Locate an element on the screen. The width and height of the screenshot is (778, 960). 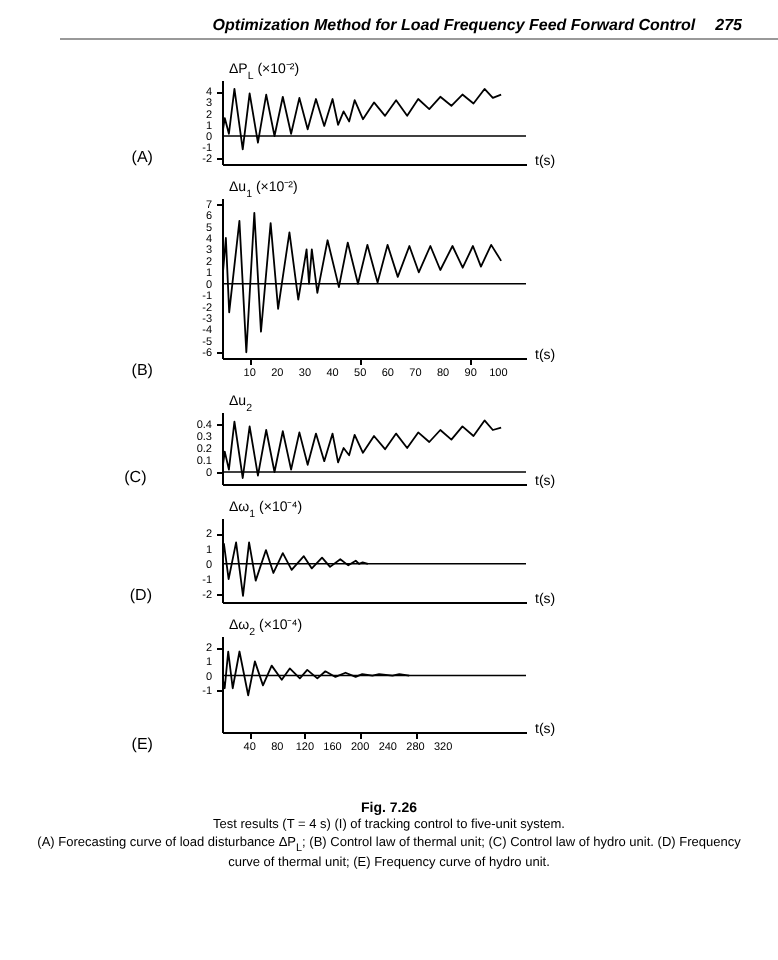
text: (D) is located at coordinates (141, 595).